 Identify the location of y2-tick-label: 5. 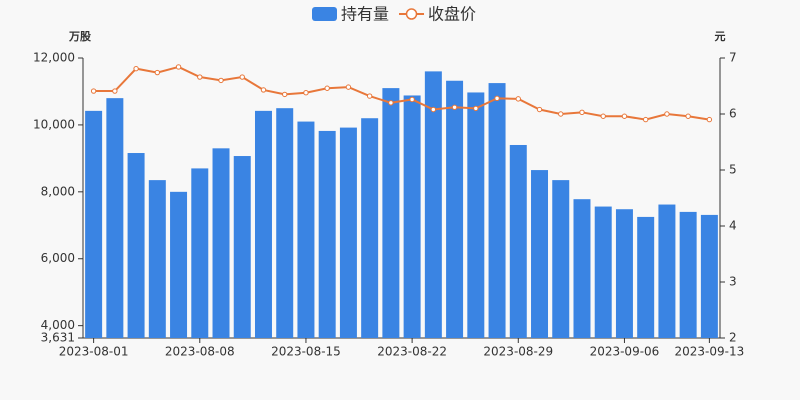
(733, 170).